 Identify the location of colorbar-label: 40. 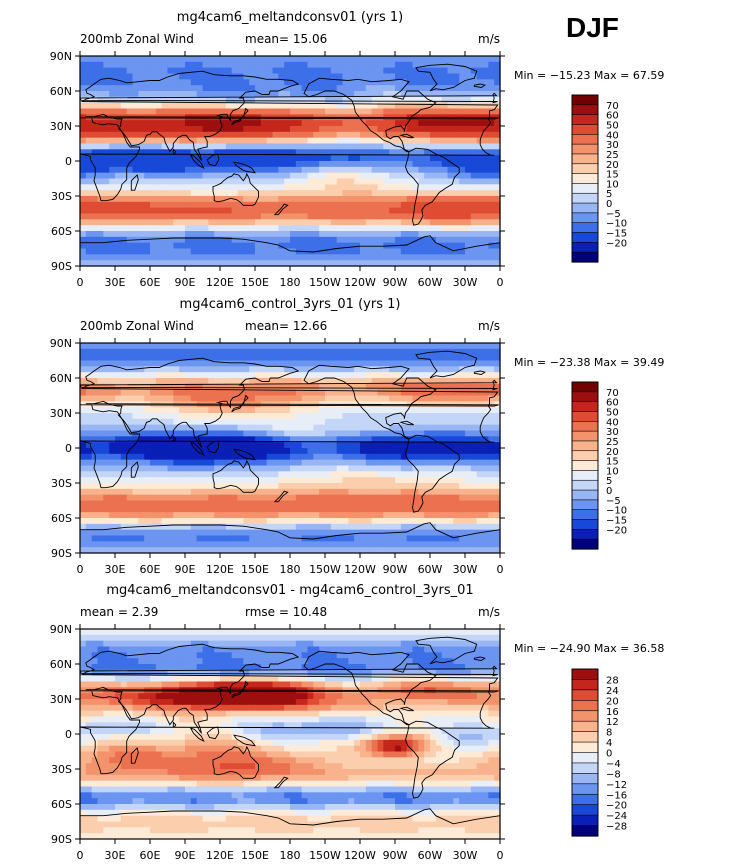
(612, 135).